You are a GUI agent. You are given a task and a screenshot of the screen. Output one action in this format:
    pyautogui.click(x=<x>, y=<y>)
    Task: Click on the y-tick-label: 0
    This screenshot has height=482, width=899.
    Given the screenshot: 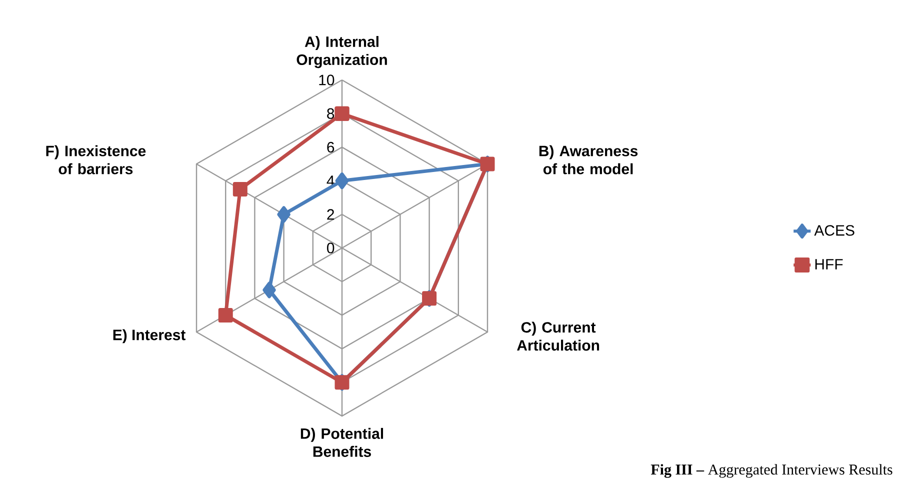 What is the action you would take?
    pyautogui.click(x=330, y=248)
    